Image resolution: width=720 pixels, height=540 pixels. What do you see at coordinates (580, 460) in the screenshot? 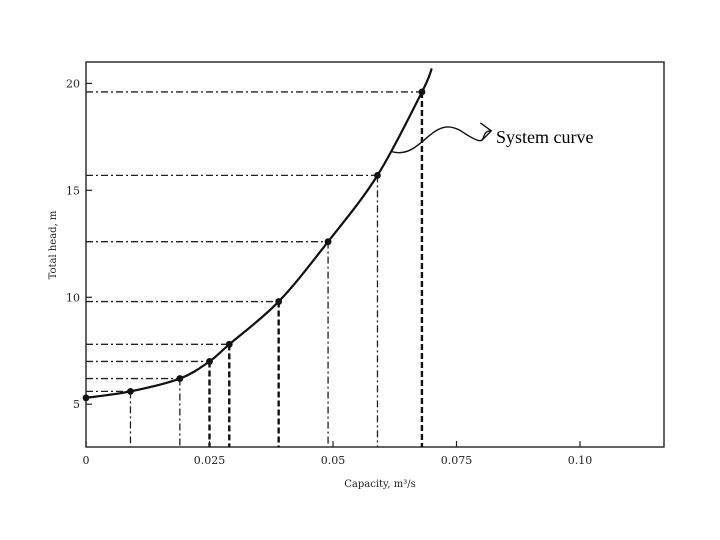
I see `x-tick-label: 0.10` at bounding box center [580, 460].